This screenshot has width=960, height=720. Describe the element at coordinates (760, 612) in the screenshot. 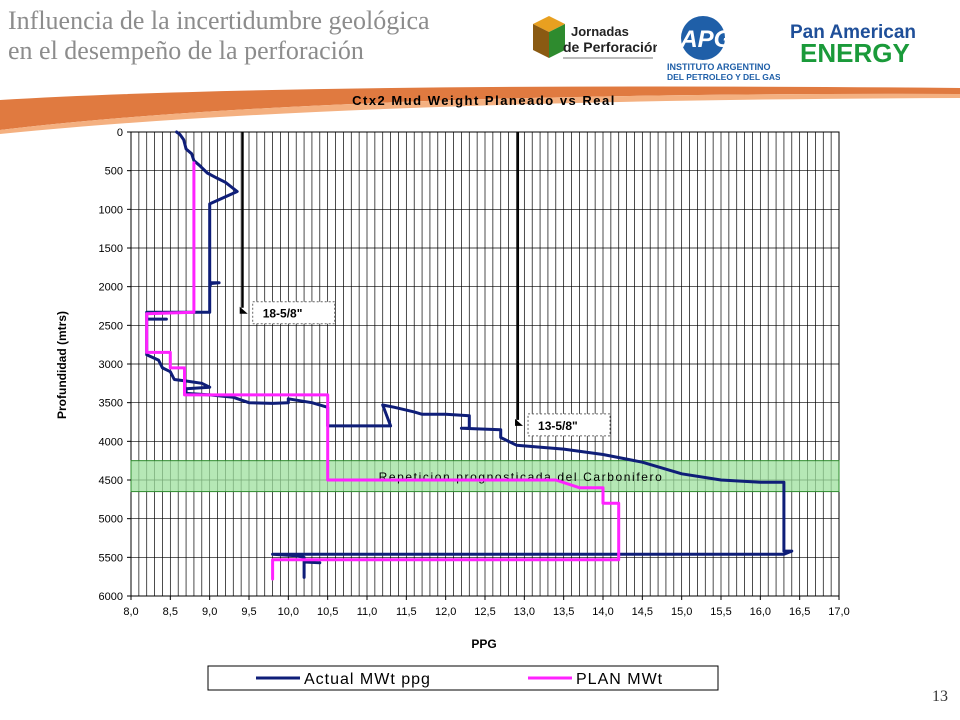

I see `x-tick-label: 16,0` at that location.